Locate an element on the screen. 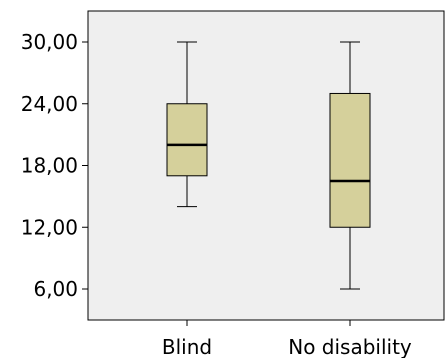  x-axis: Blind No disability is located at coordinates (287, 339).